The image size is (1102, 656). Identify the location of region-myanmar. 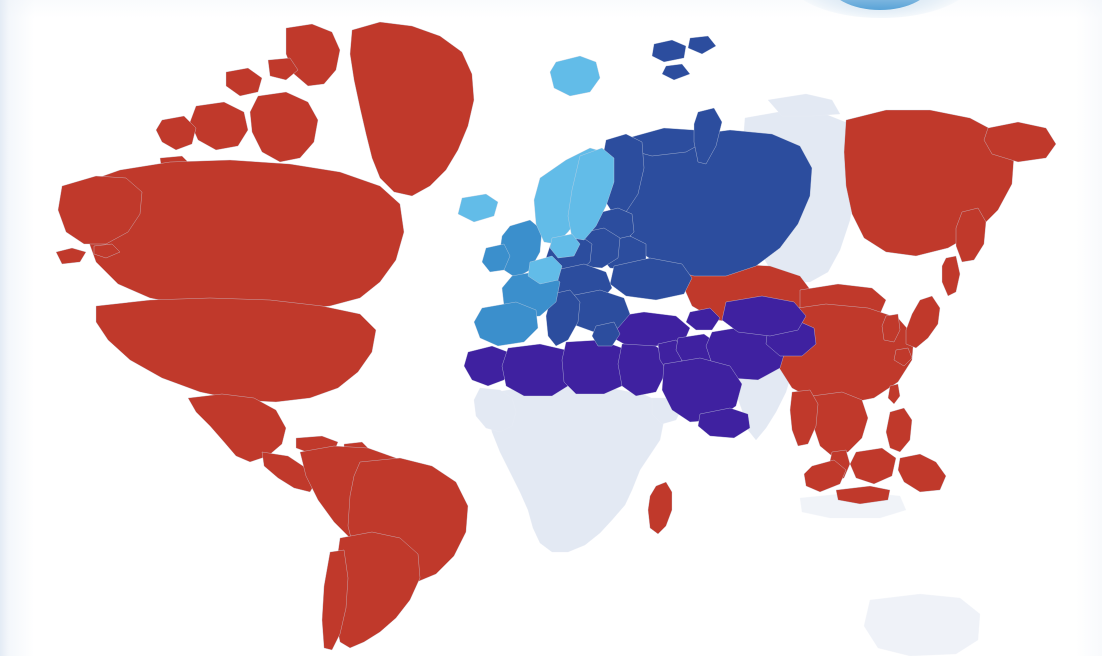
(804, 418).